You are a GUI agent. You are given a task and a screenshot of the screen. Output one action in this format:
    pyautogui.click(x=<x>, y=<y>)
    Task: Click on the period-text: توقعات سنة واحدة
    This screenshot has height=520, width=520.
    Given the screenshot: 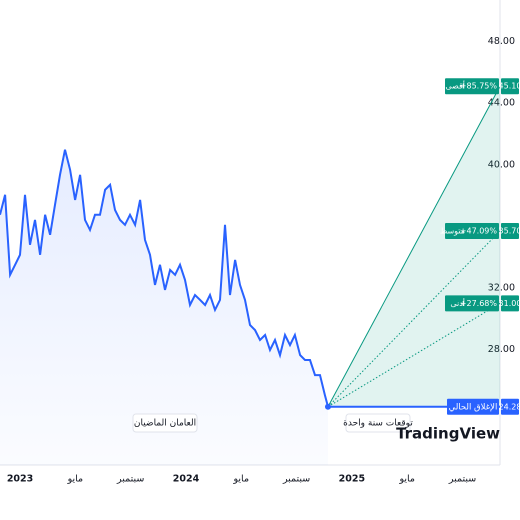 What is the action you would take?
    pyautogui.click(x=378, y=424)
    